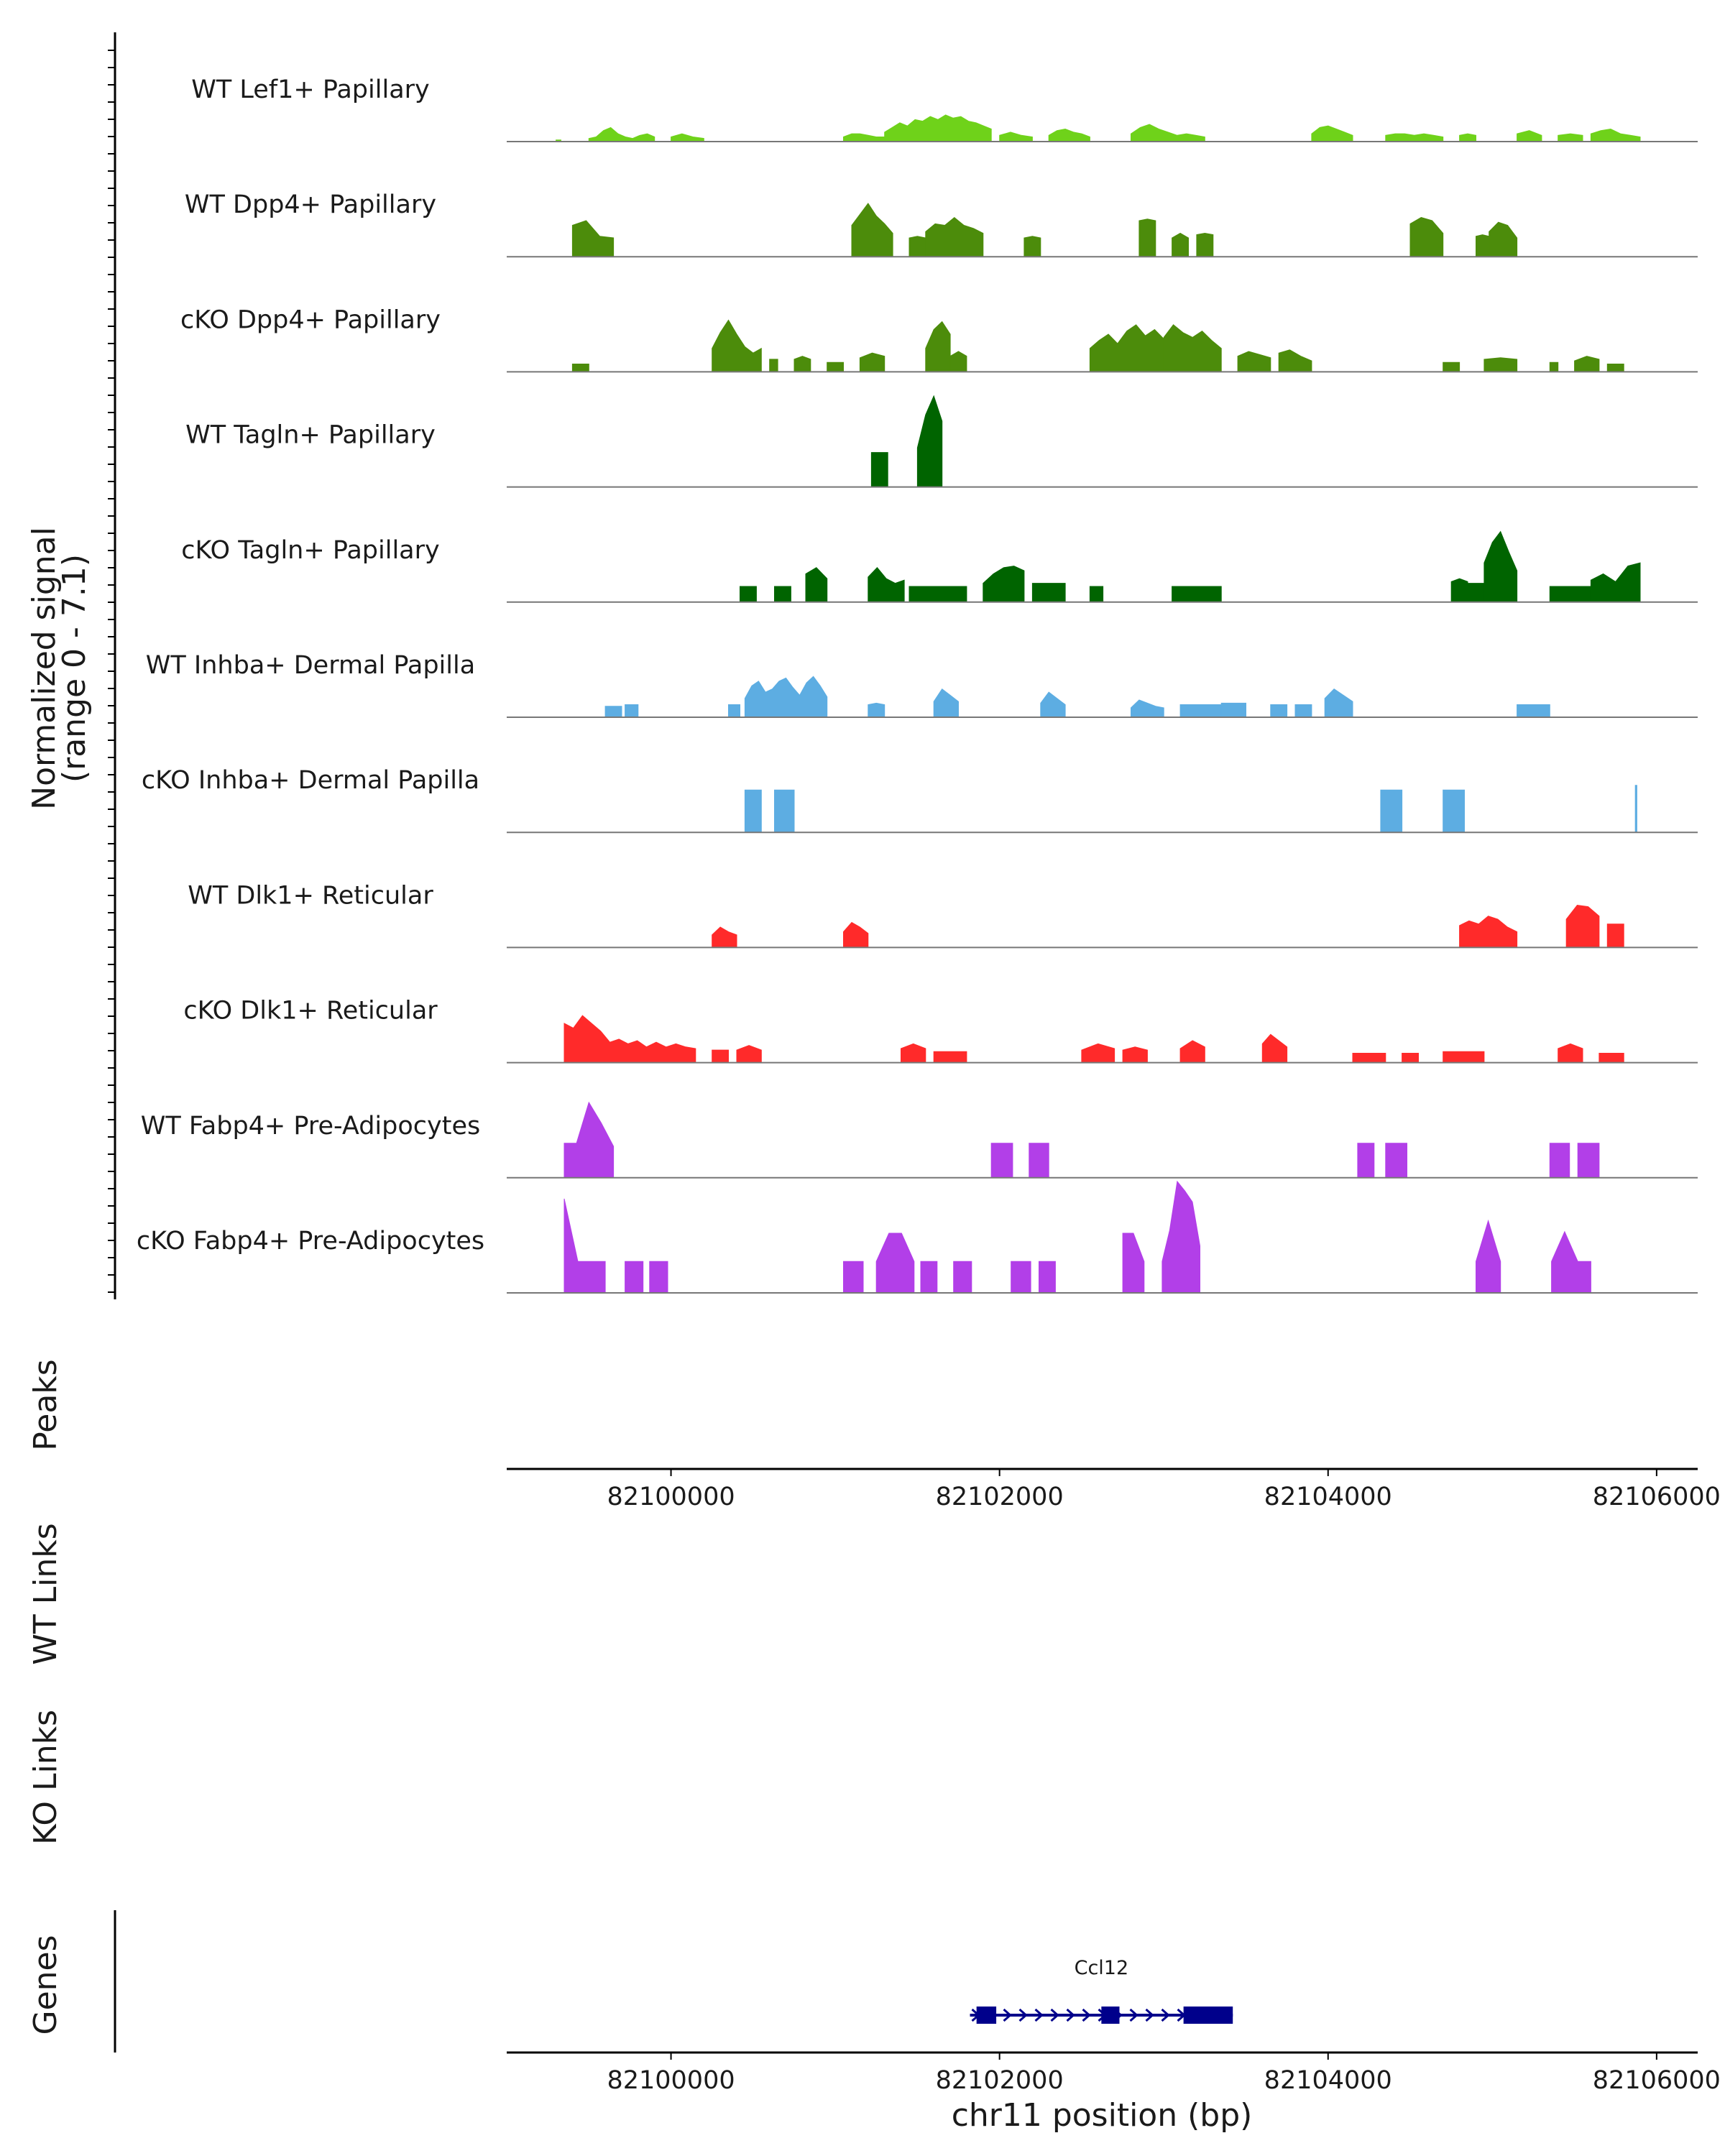 This screenshot has width=1725, height=2156. I want to click on y-axis-range-label: (range 0 - 7.1), so click(74, 668).